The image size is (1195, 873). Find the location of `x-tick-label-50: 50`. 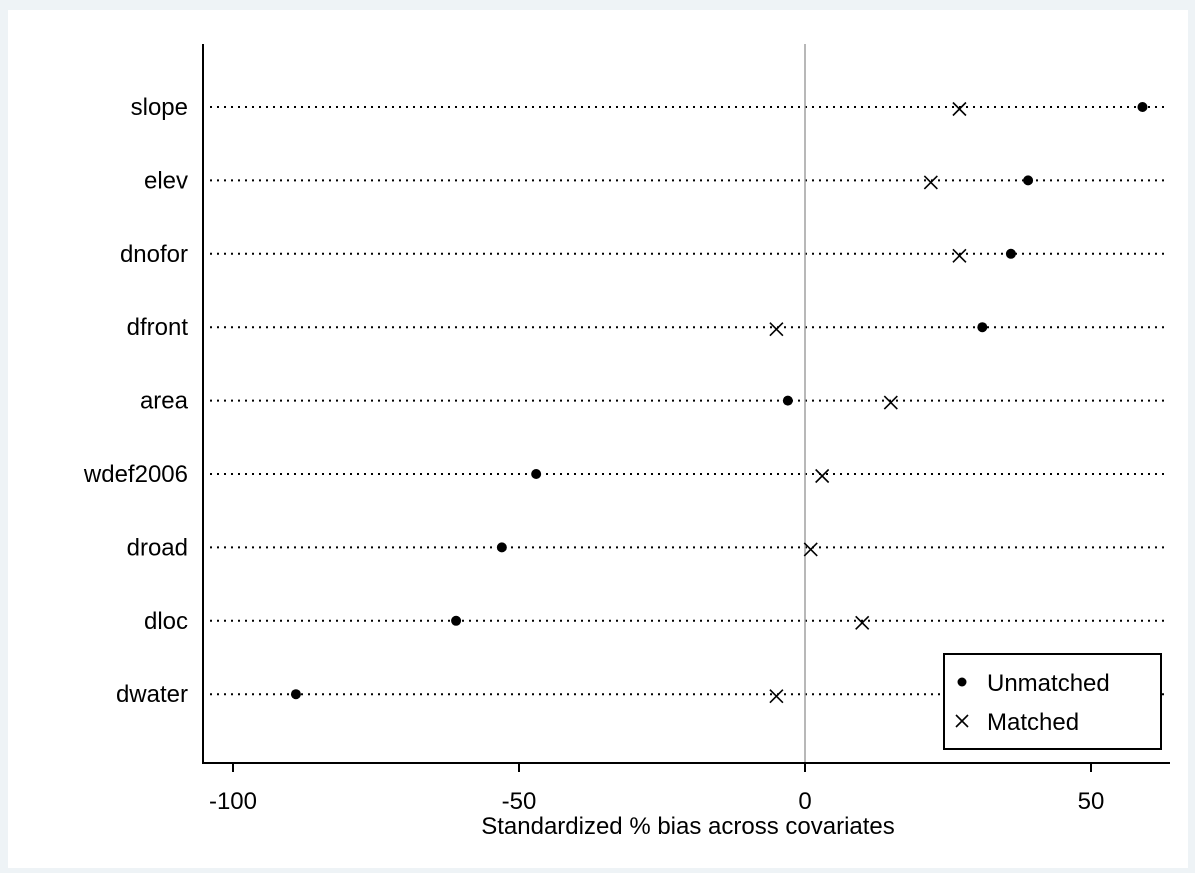

x-tick-label-50: 50 is located at coordinates (1091, 801).